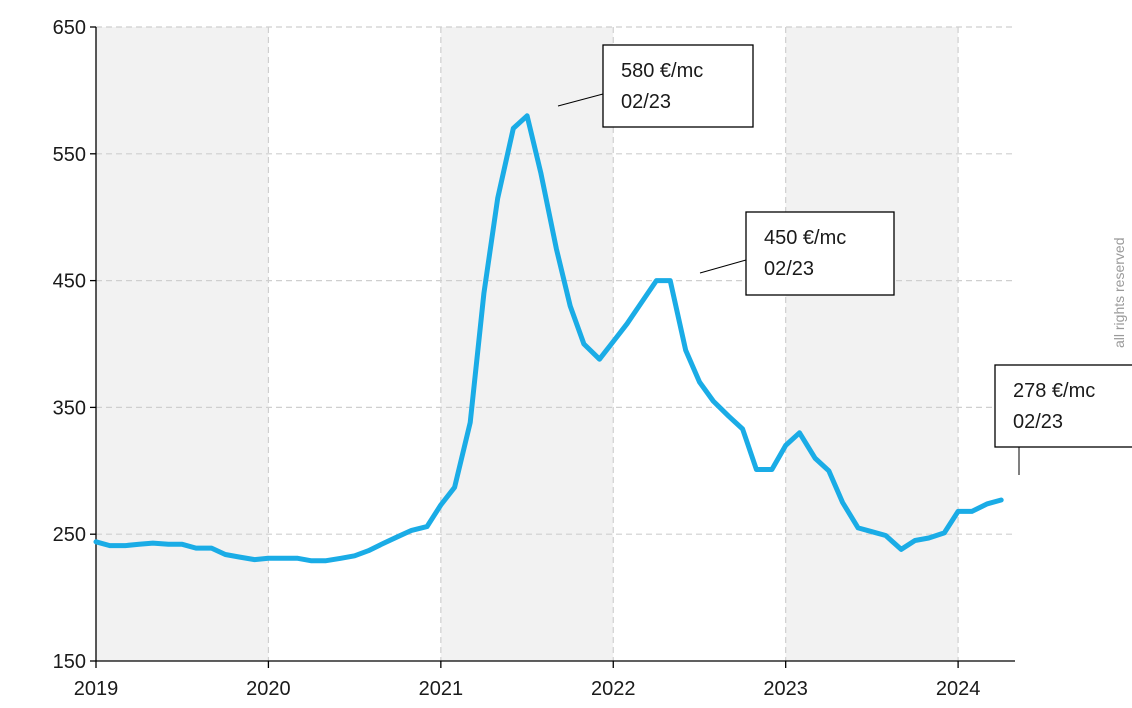  I want to click on x-tick-label: 2024, so click(958, 689).